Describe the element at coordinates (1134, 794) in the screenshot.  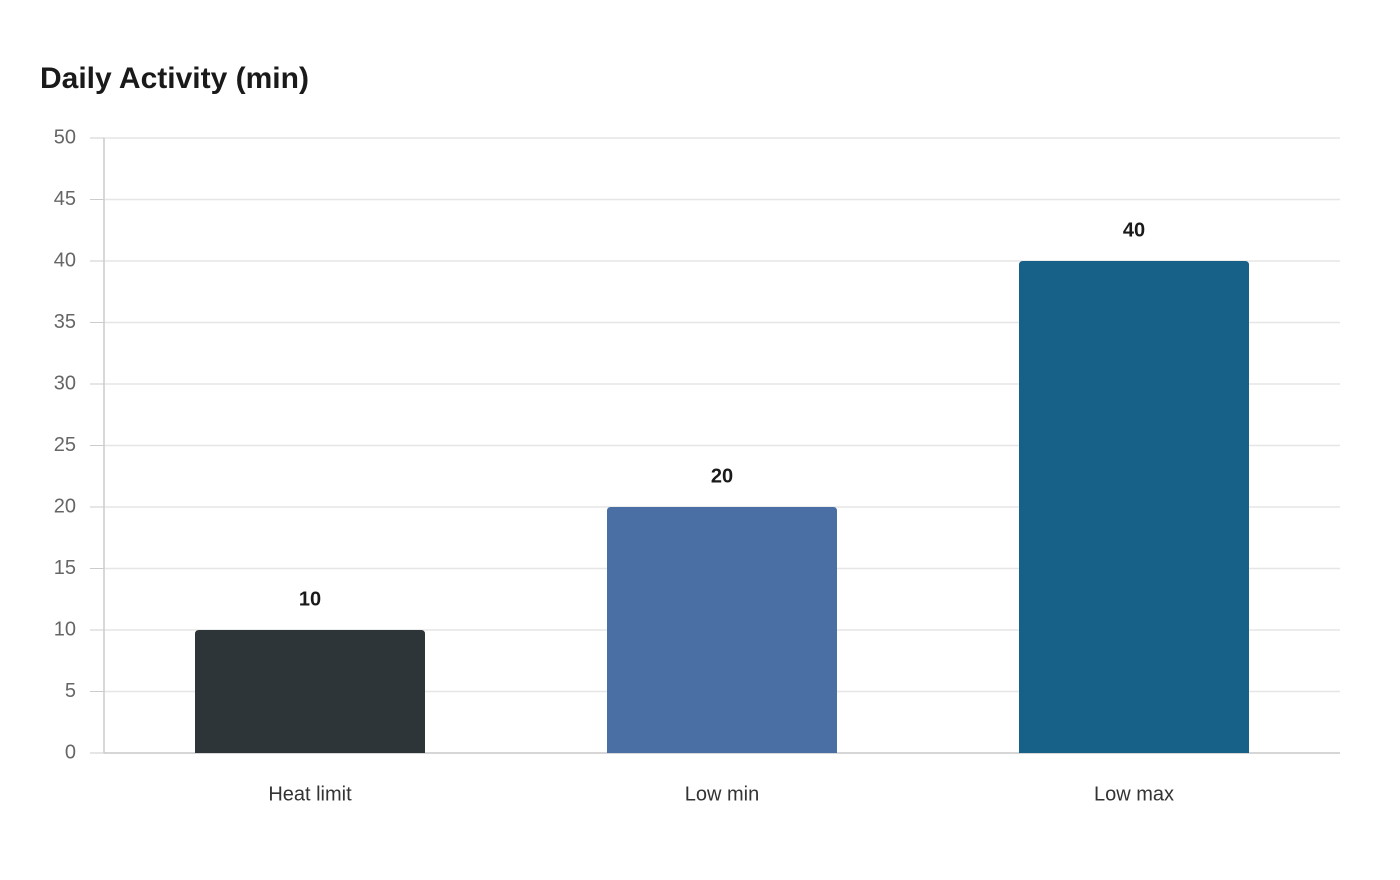
I see `x-tick-label: Low max` at that location.